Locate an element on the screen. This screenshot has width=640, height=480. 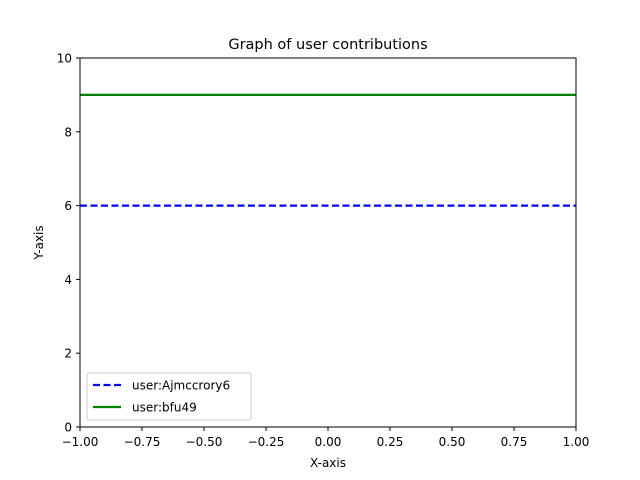
y-tick-label: 10 is located at coordinates (64, 59).